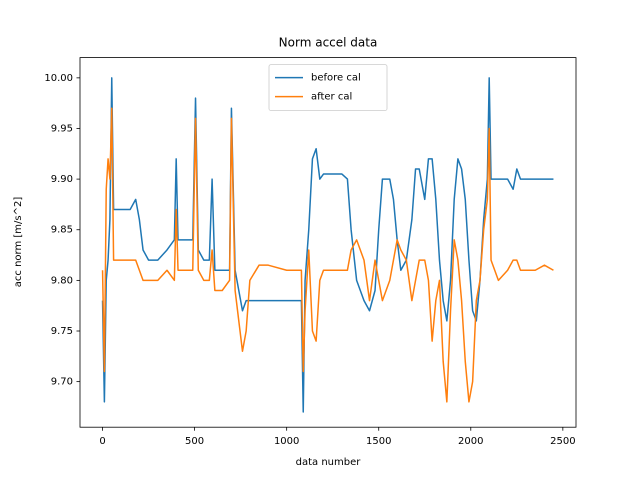 The height and width of the screenshot is (480, 640). I want to click on legend-box, so click(328, 87).